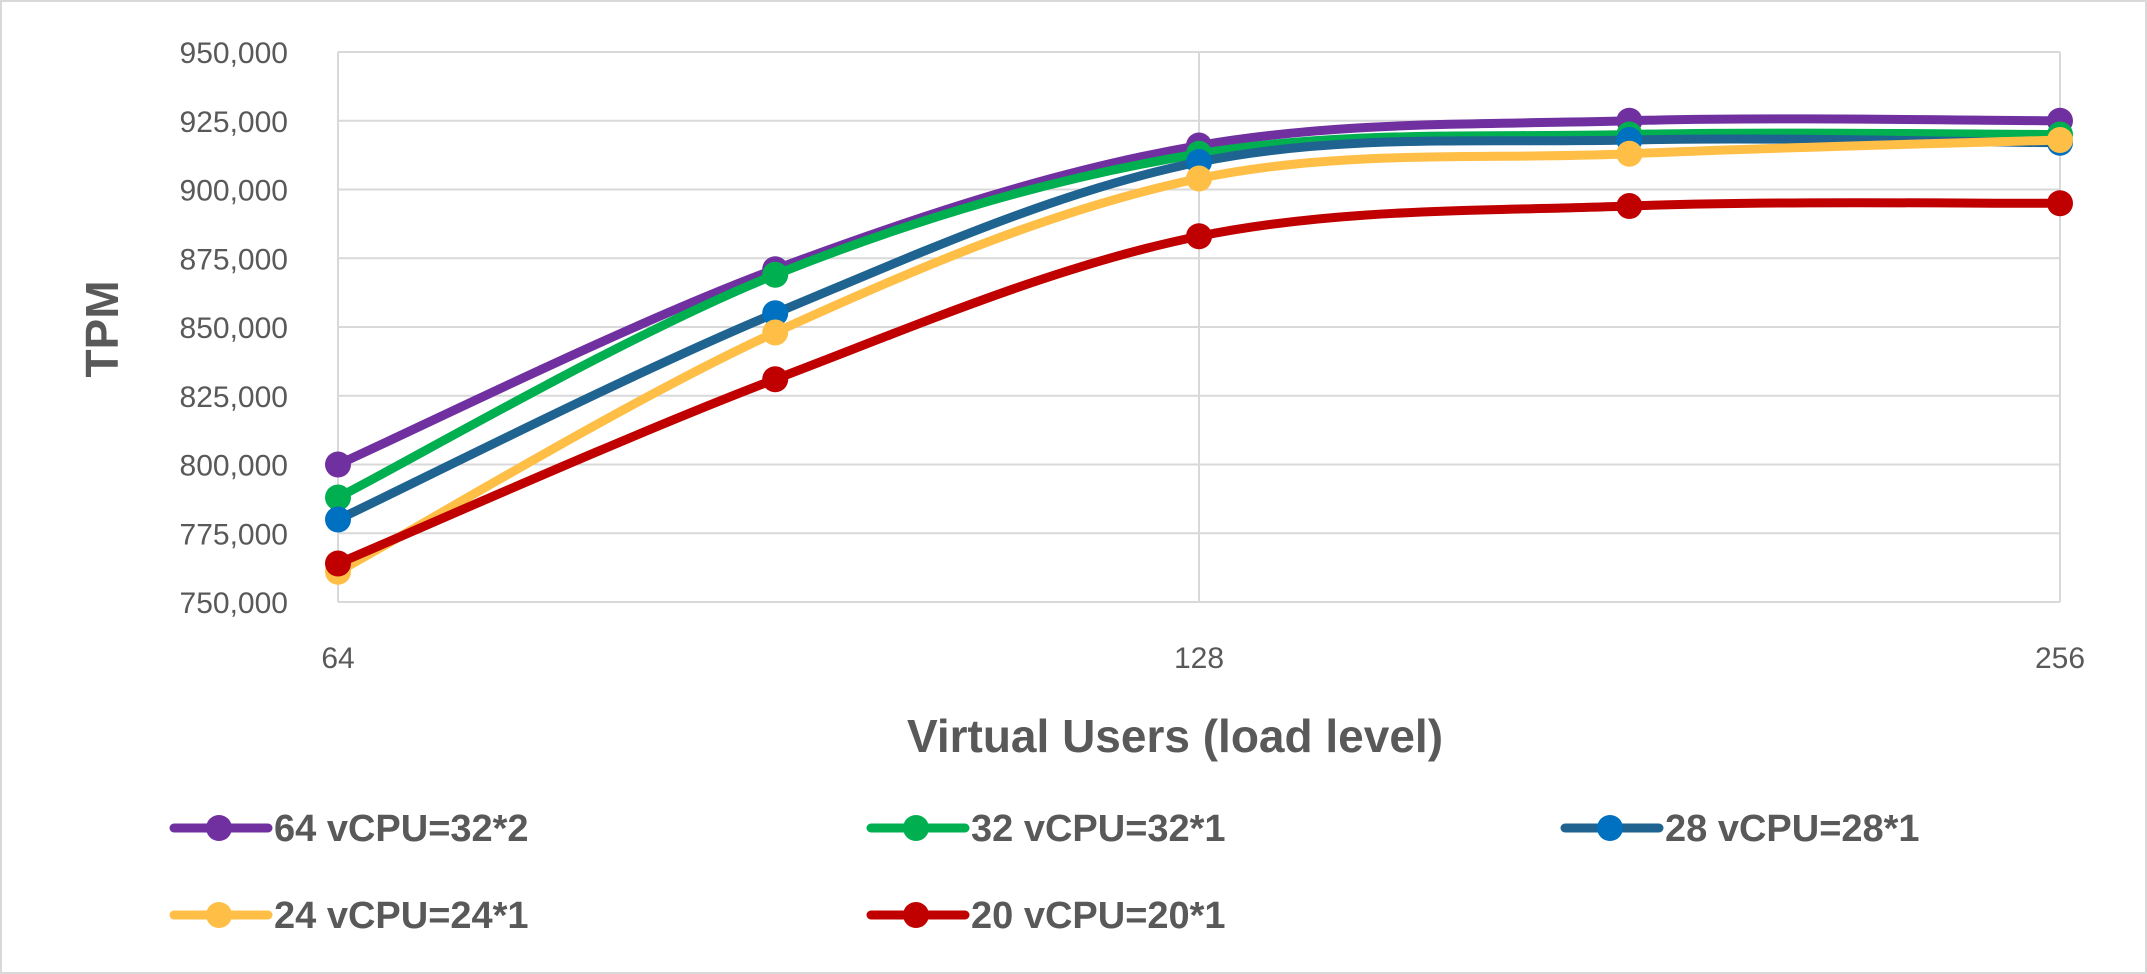  Describe the element at coordinates (2060, 658) in the screenshot. I see `x-tick-label: 256` at that location.